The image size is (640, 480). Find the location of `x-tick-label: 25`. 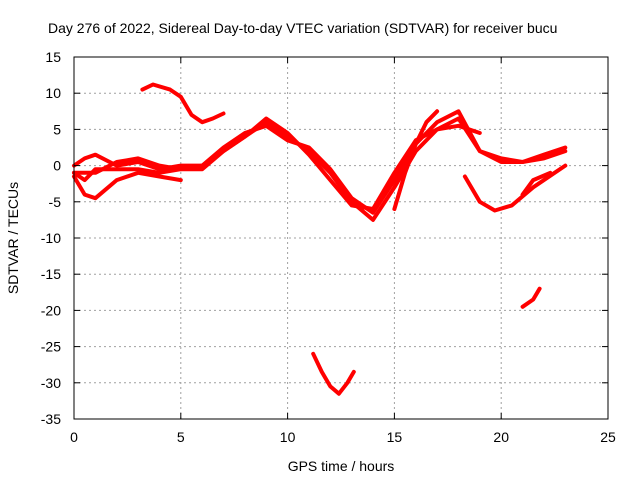

x-tick-label: 25 is located at coordinates (608, 437).